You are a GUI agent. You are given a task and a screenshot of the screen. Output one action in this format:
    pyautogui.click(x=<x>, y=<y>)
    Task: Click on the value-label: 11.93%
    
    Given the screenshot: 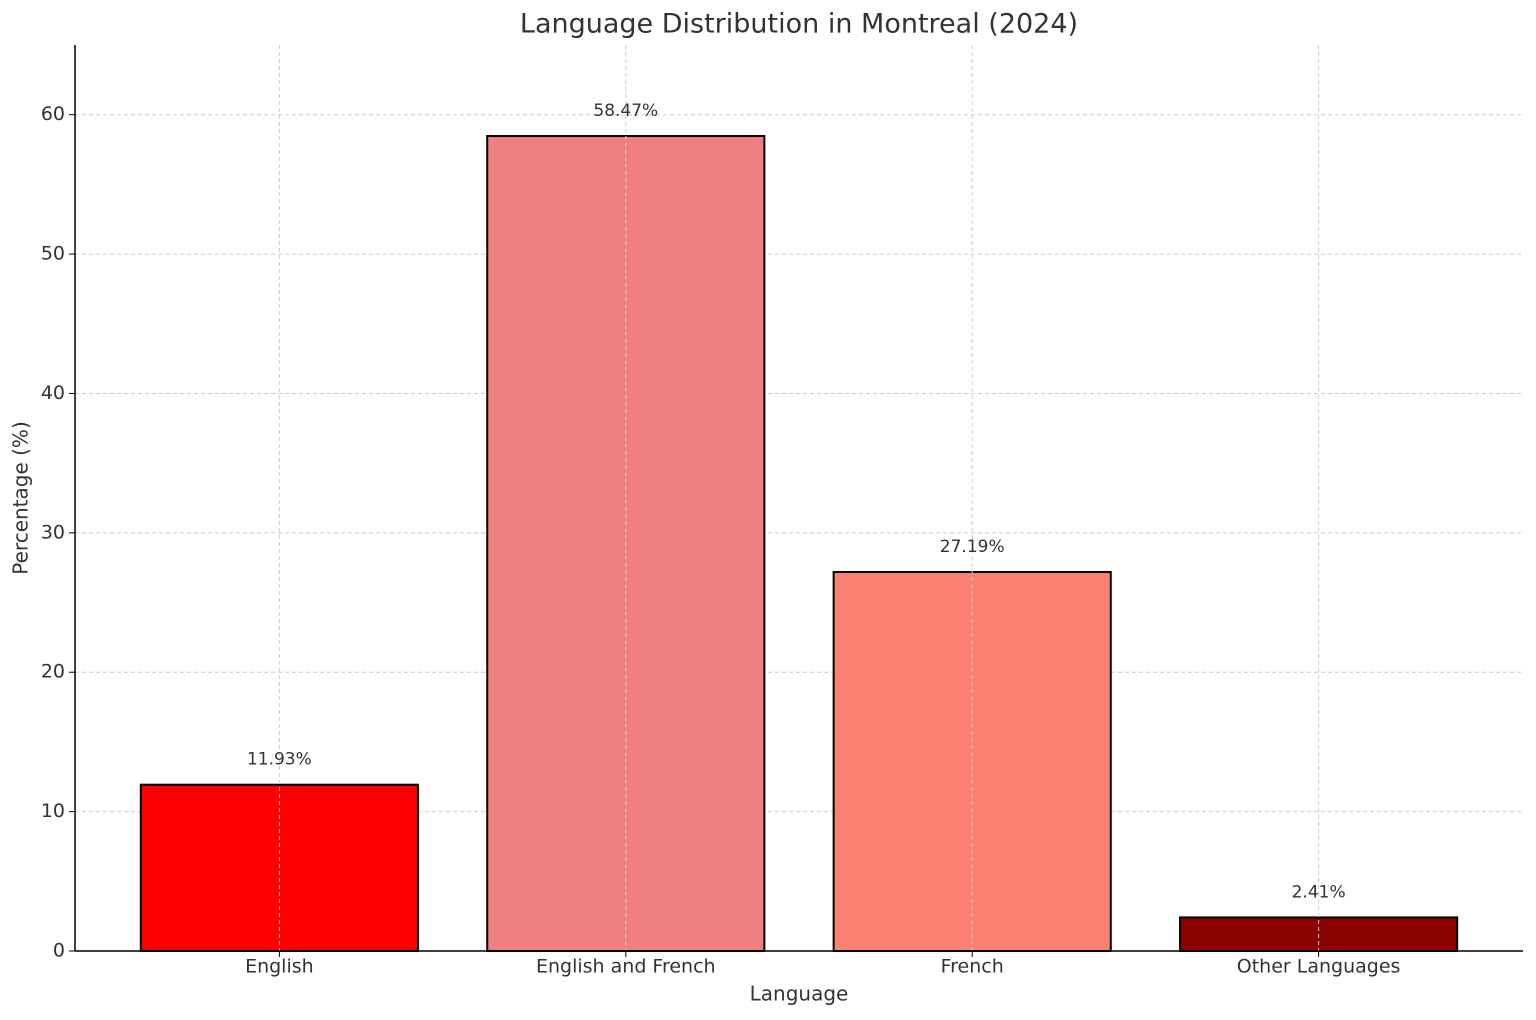 What is the action you would take?
    pyautogui.click(x=279, y=760)
    